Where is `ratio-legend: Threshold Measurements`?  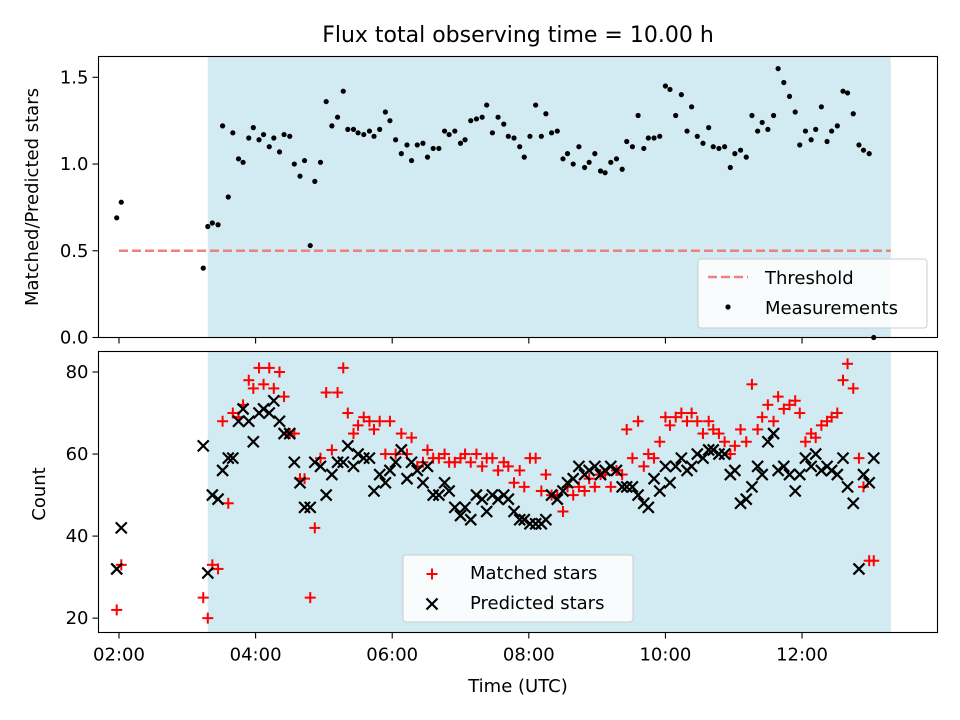
ratio-legend: Threshold Measurements is located at coordinates (812, 293).